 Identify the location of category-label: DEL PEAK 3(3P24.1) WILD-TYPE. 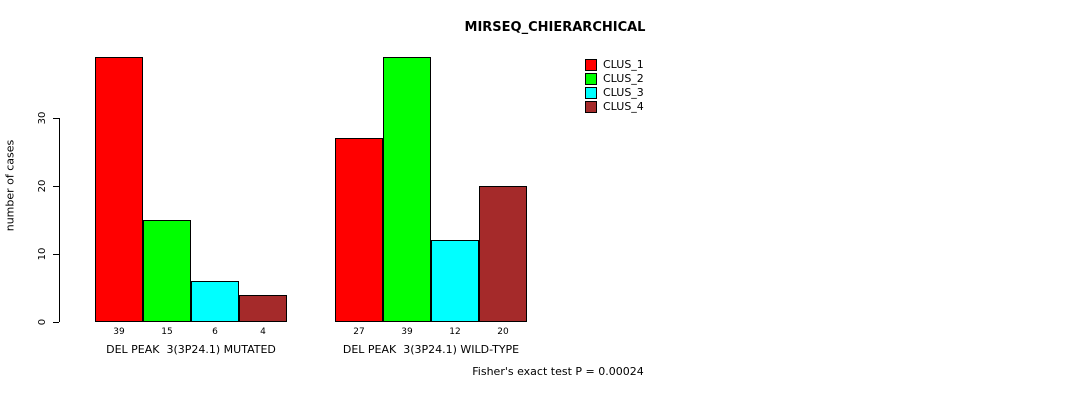
(431, 349).